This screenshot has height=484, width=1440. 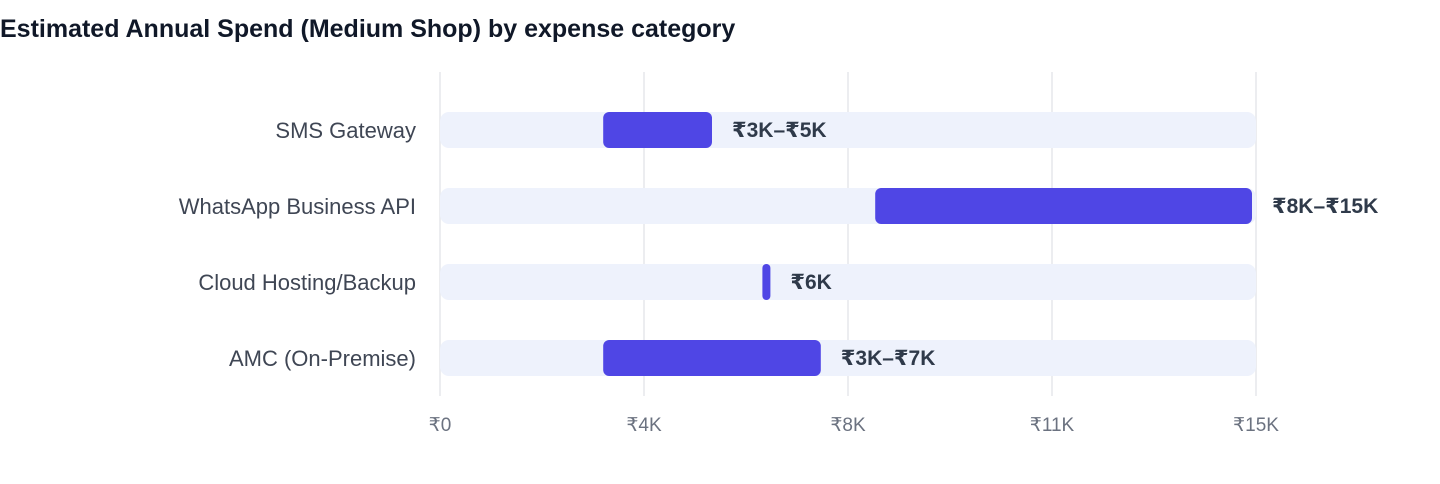 What do you see at coordinates (644, 425) in the screenshot?
I see `x-tick-label: ₹4K` at bounding box center [644, 425].